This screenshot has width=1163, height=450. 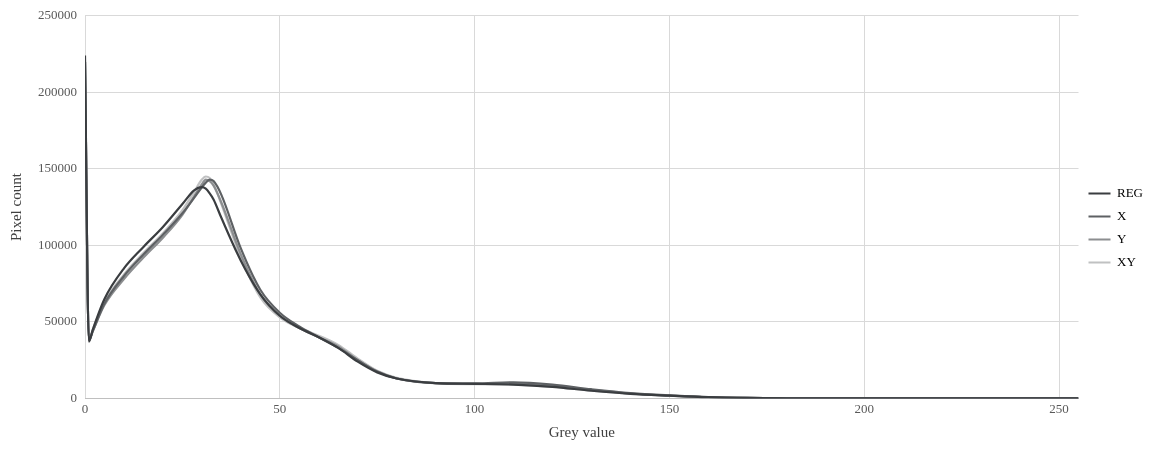 What do you see at coordinates (85, 408) in the screenshot?
I see `x-tick-label: 0` at bounding box center [85, 408].